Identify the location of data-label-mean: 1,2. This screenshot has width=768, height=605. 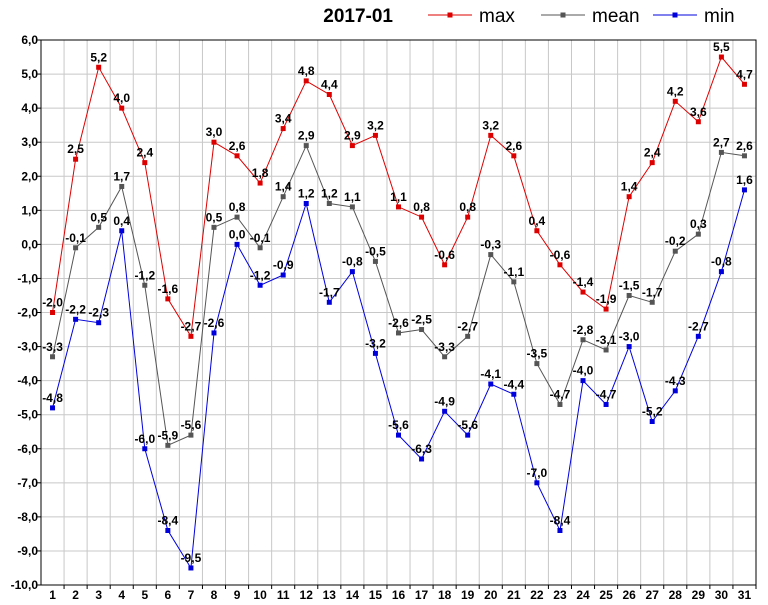
(329, 194).